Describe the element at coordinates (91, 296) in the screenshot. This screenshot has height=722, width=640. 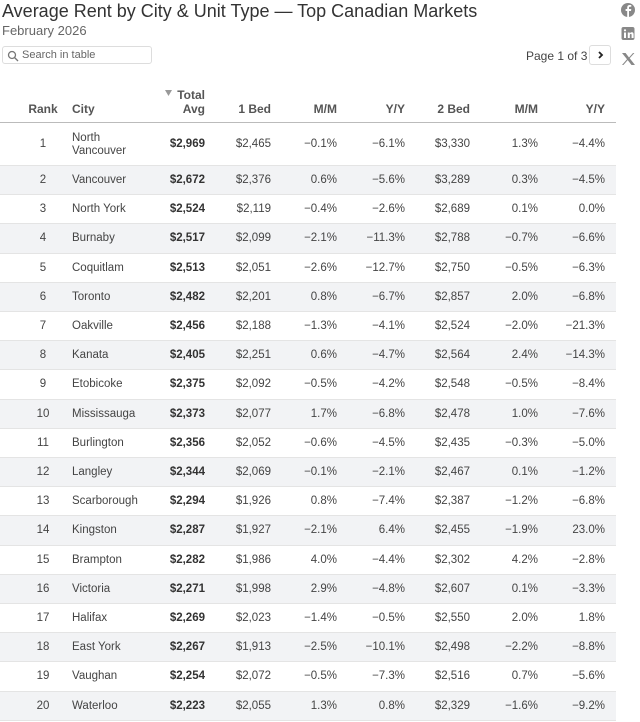
I see `city-cell: Toronto` at that location.